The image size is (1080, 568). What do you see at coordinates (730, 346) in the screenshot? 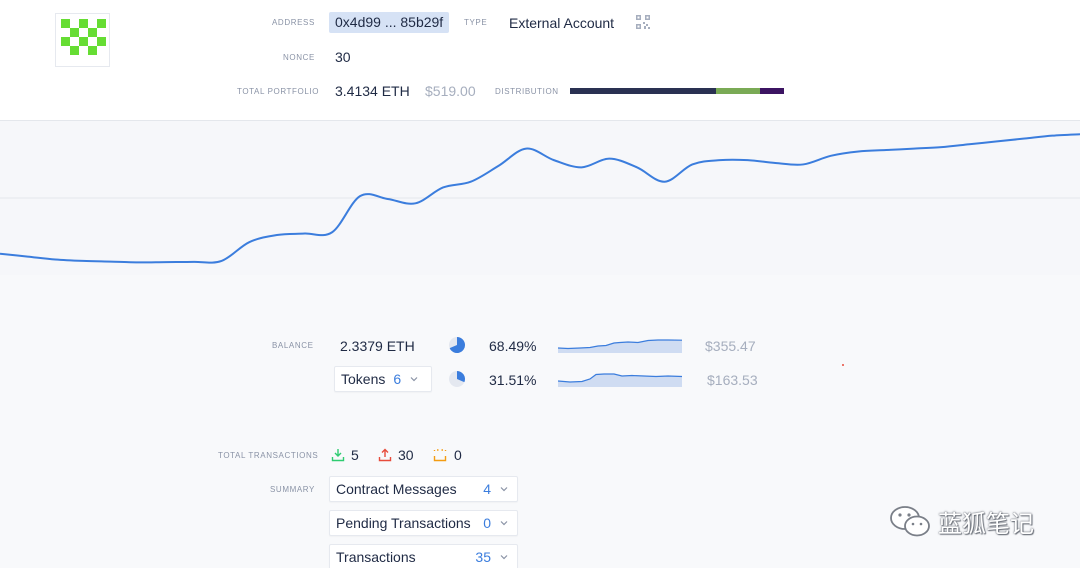
I see `eth-usd-value: $355.47` at bounding box center [730, 346].